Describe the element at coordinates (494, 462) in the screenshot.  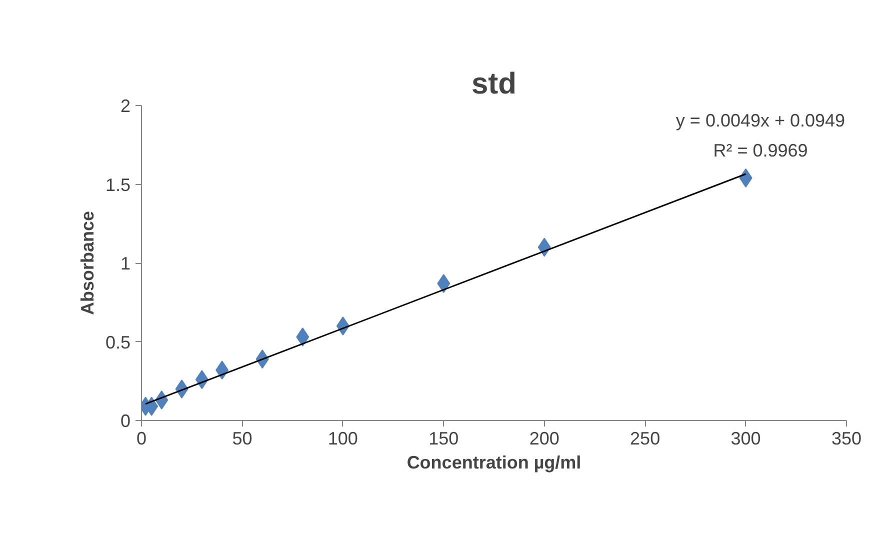
I see `x-axis-title: Concentration µg/ml` at that location.